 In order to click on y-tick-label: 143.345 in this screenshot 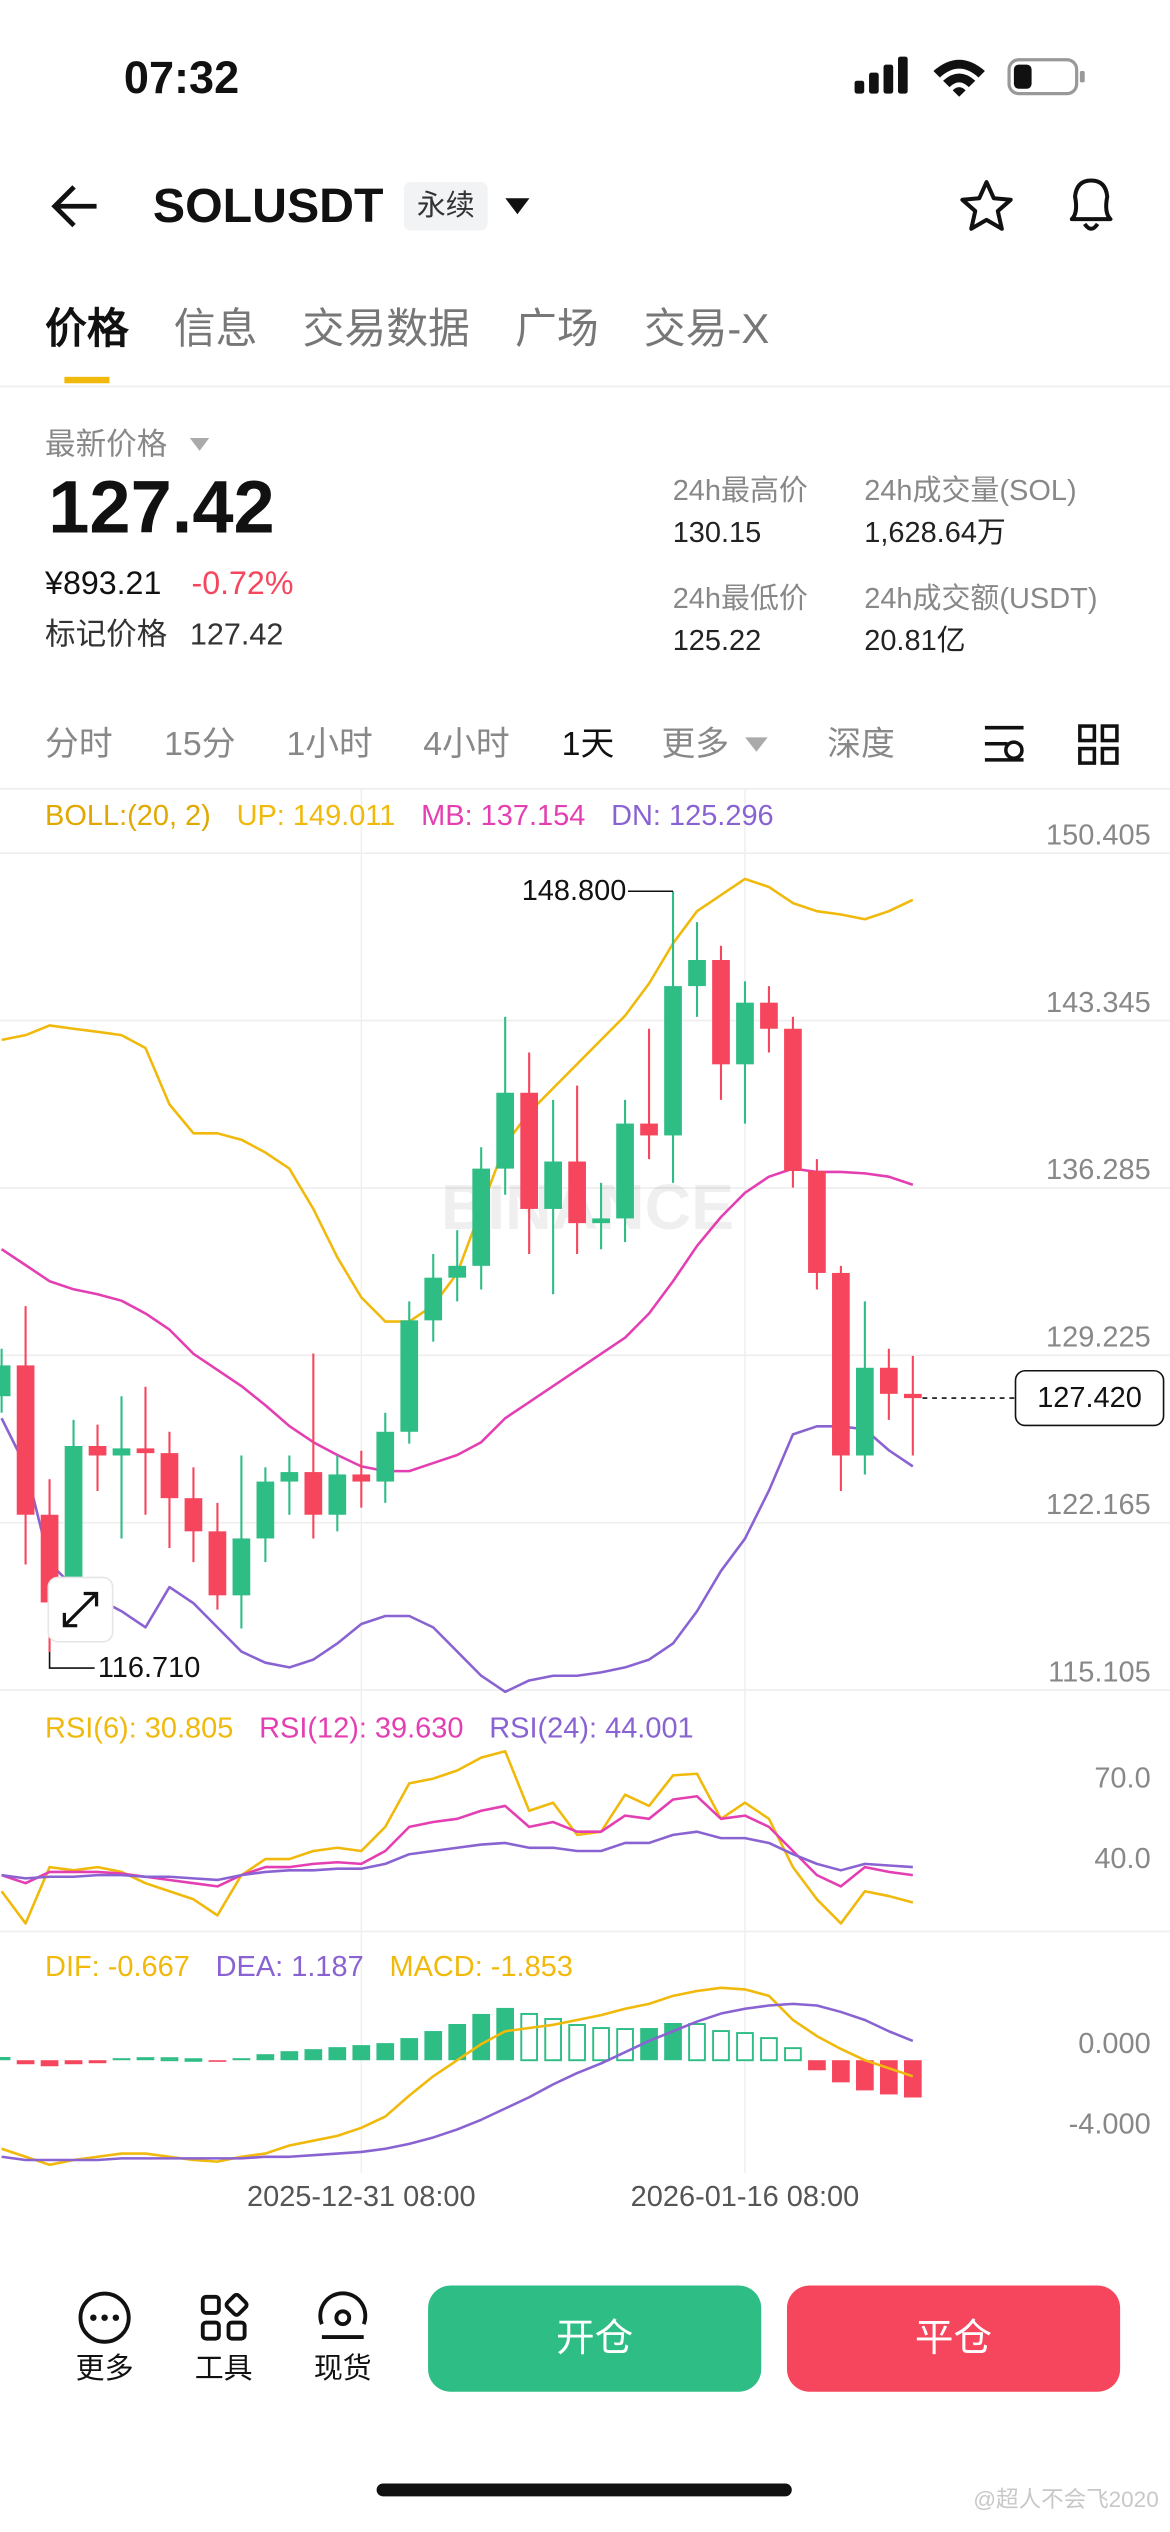, I will do `click(1098, 1003)`.